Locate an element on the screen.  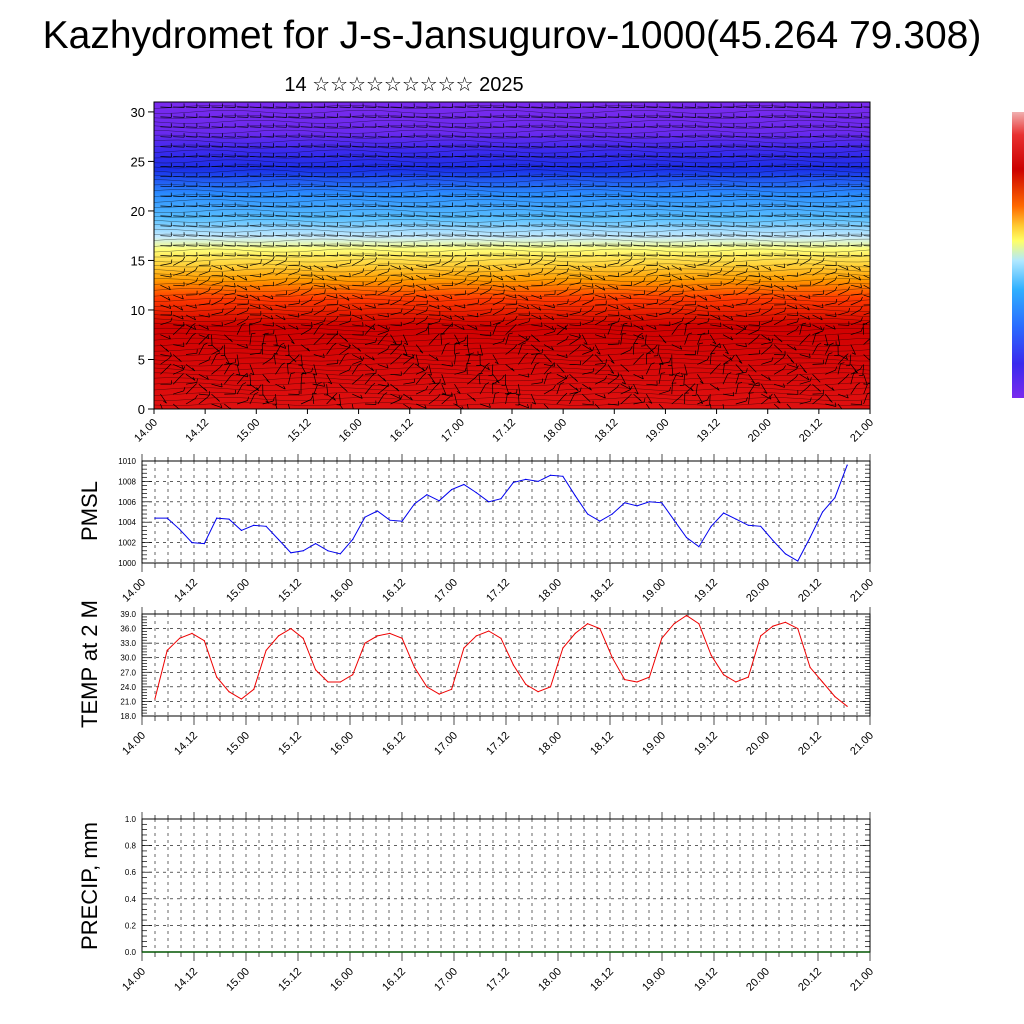
precip-xtick-label-4: 16.00 is located at coordinates (342, 980).